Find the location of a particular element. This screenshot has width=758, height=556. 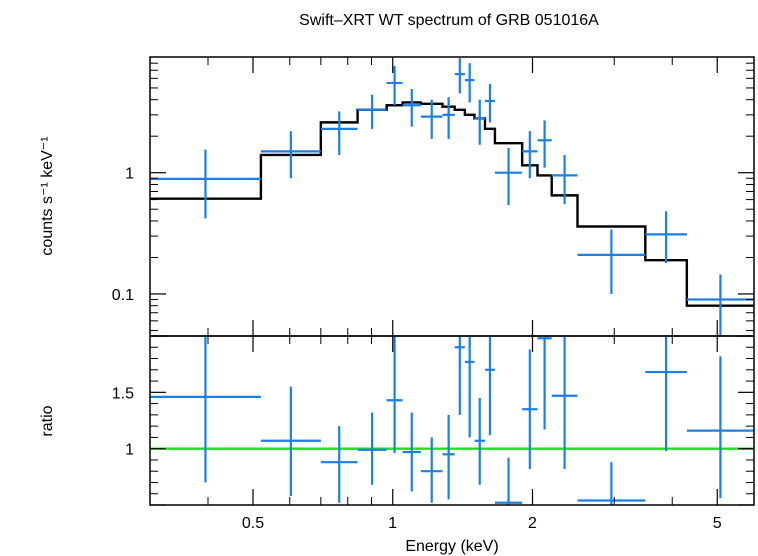

x-tick-label: 0.5 is located at coordinates (253, 523).